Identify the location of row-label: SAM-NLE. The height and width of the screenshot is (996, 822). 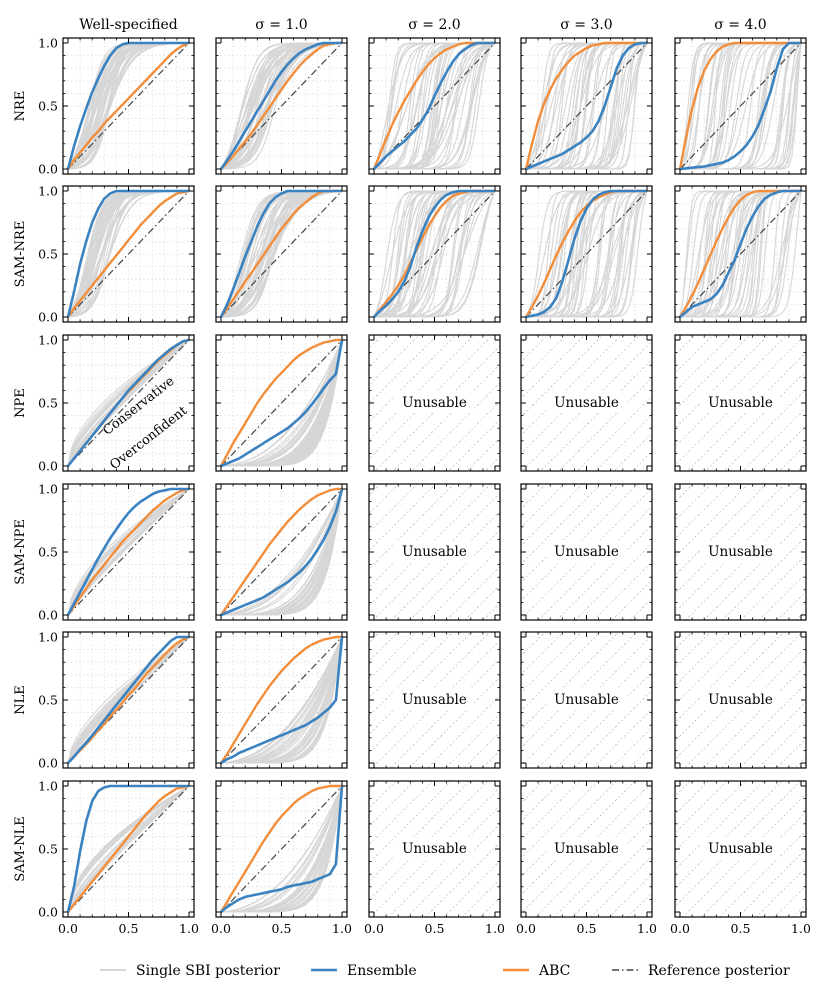
(20, 849).